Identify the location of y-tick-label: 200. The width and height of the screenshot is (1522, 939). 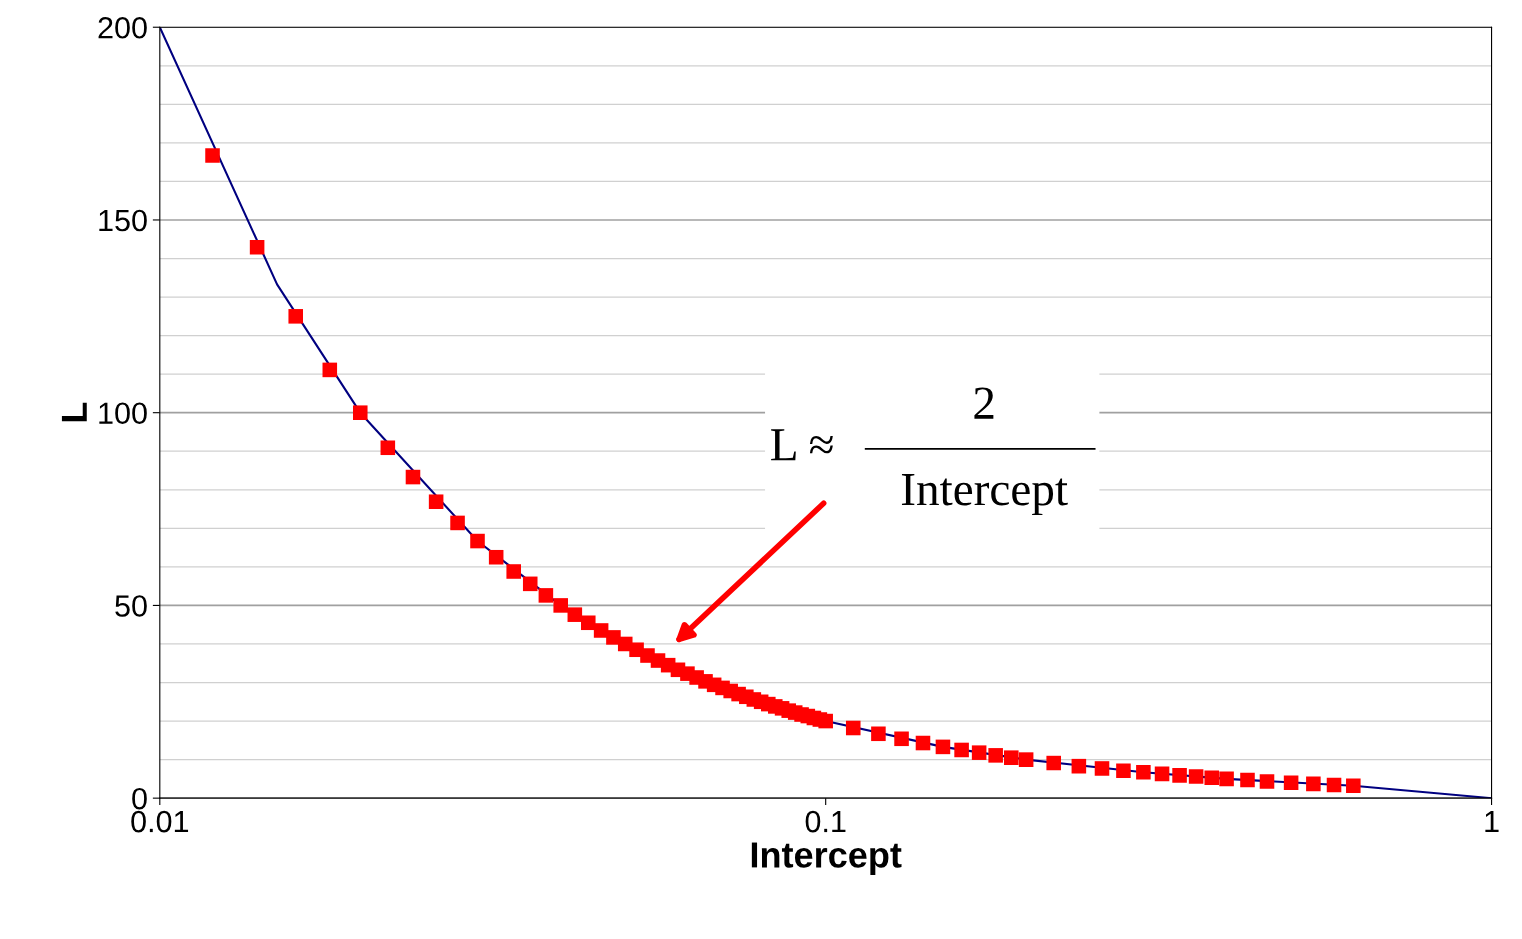
(122, 27).